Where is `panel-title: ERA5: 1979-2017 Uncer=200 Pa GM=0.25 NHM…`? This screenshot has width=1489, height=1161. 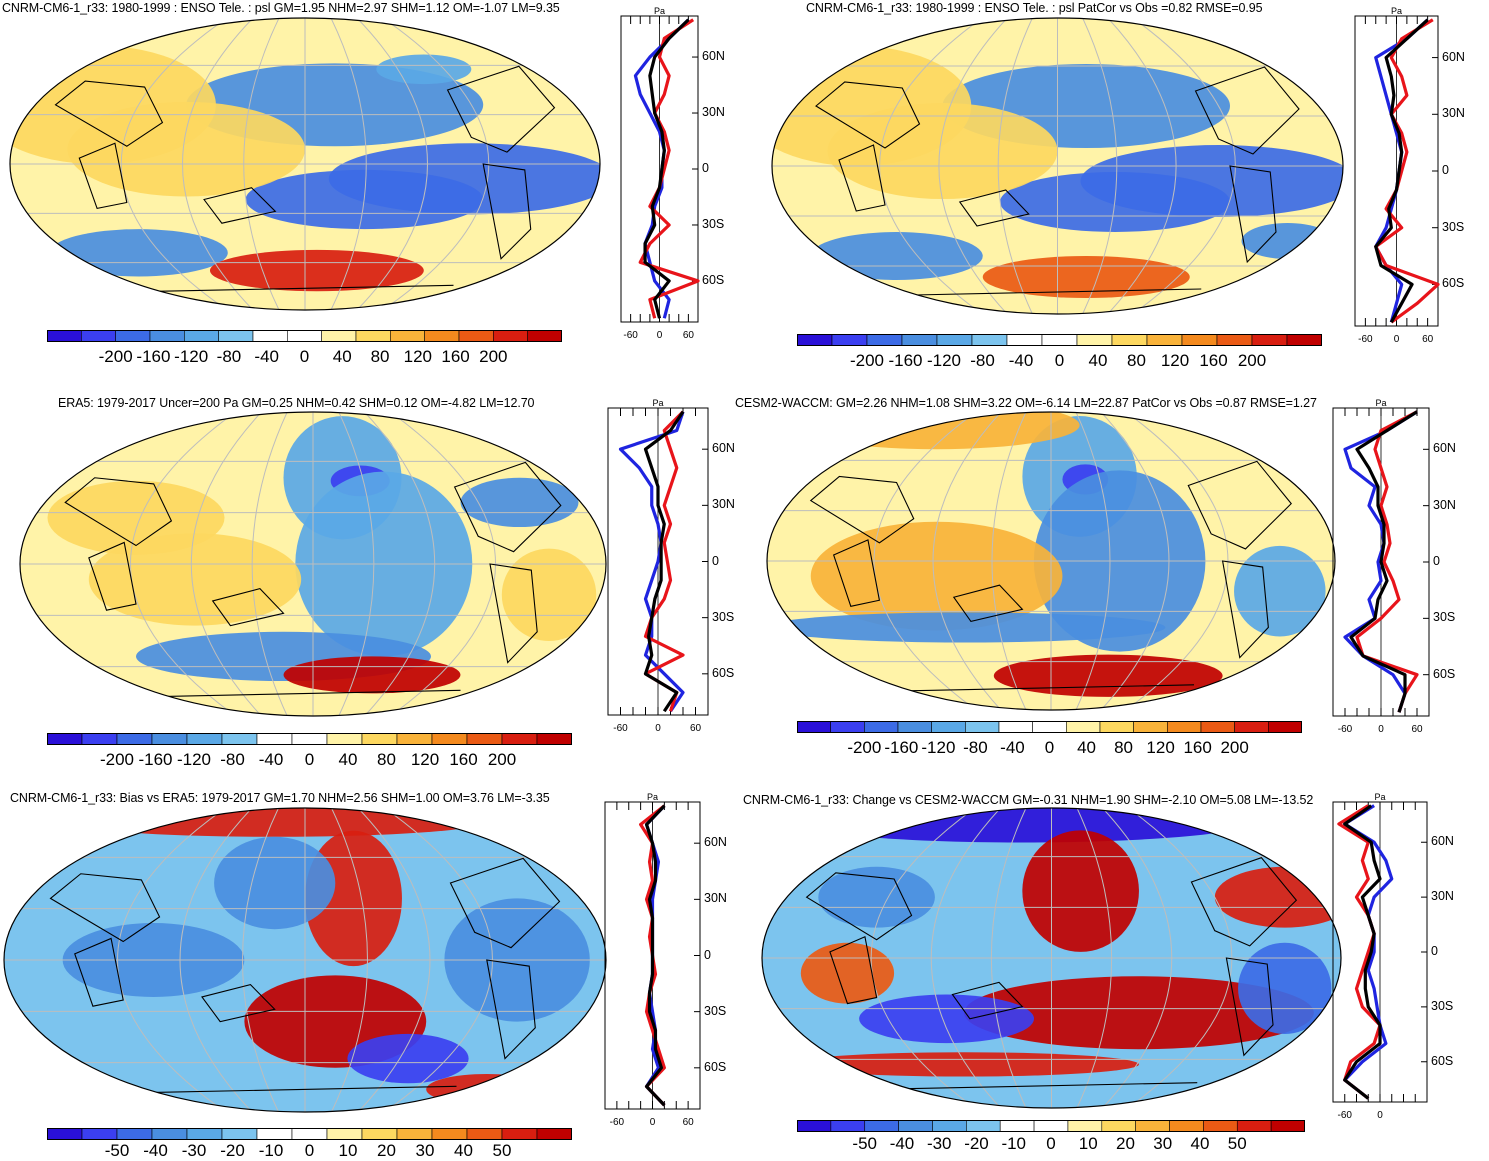
panel-title: ERA5: 1979-2017 Uncer=200 Pa GM=0.25 NHM… is located at coordinates (296, 403).